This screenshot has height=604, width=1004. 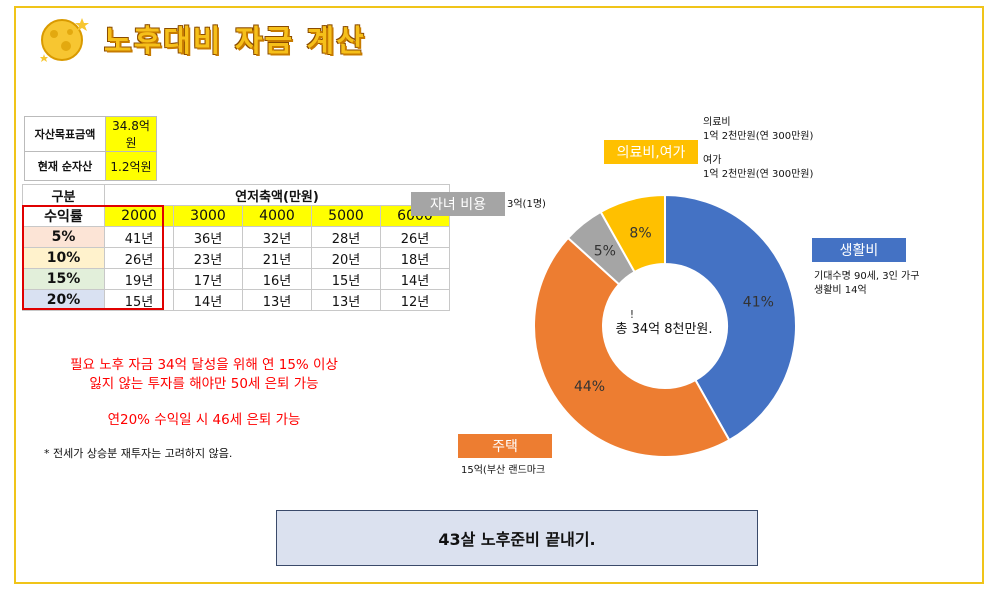 What do you see at coordinates (63, 300) in the screenshot?
I see `rate-cell: 20%` at bounding box center [63, 300].